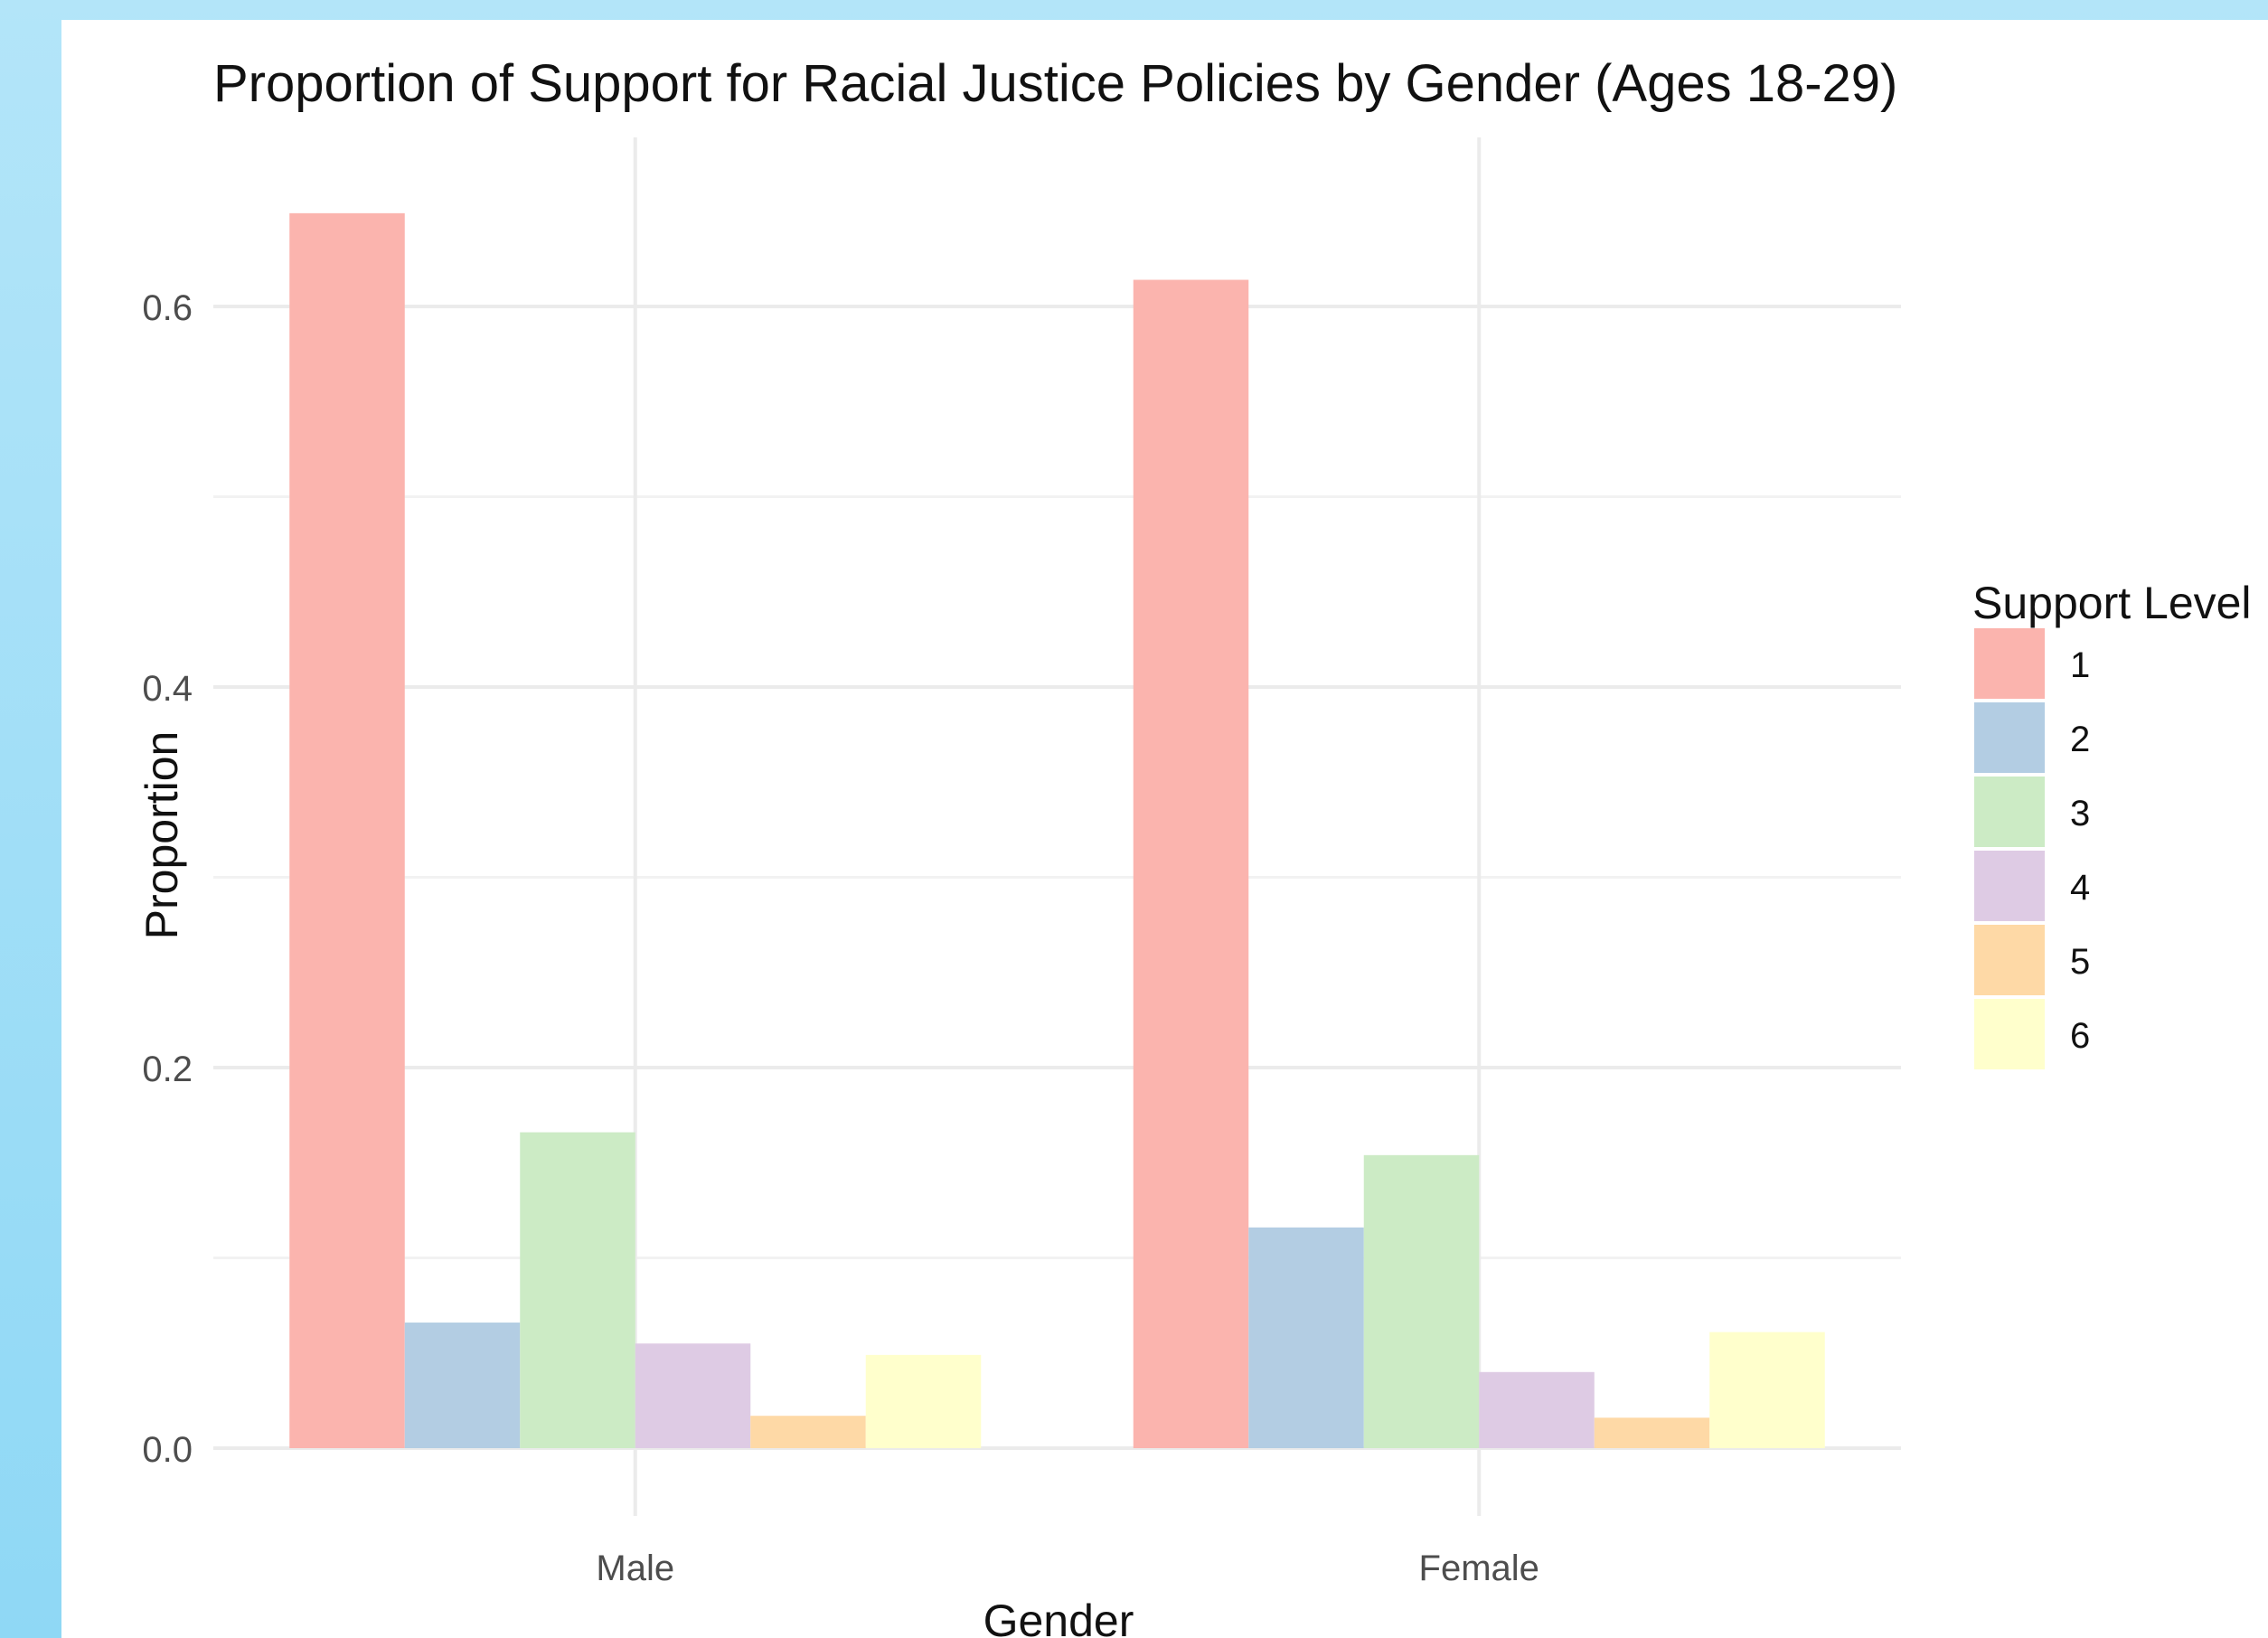  What do you see at coordinates (2080, 962) in the screenshot?
I see `legend-label: 5` at bounding box center [2080, 962].